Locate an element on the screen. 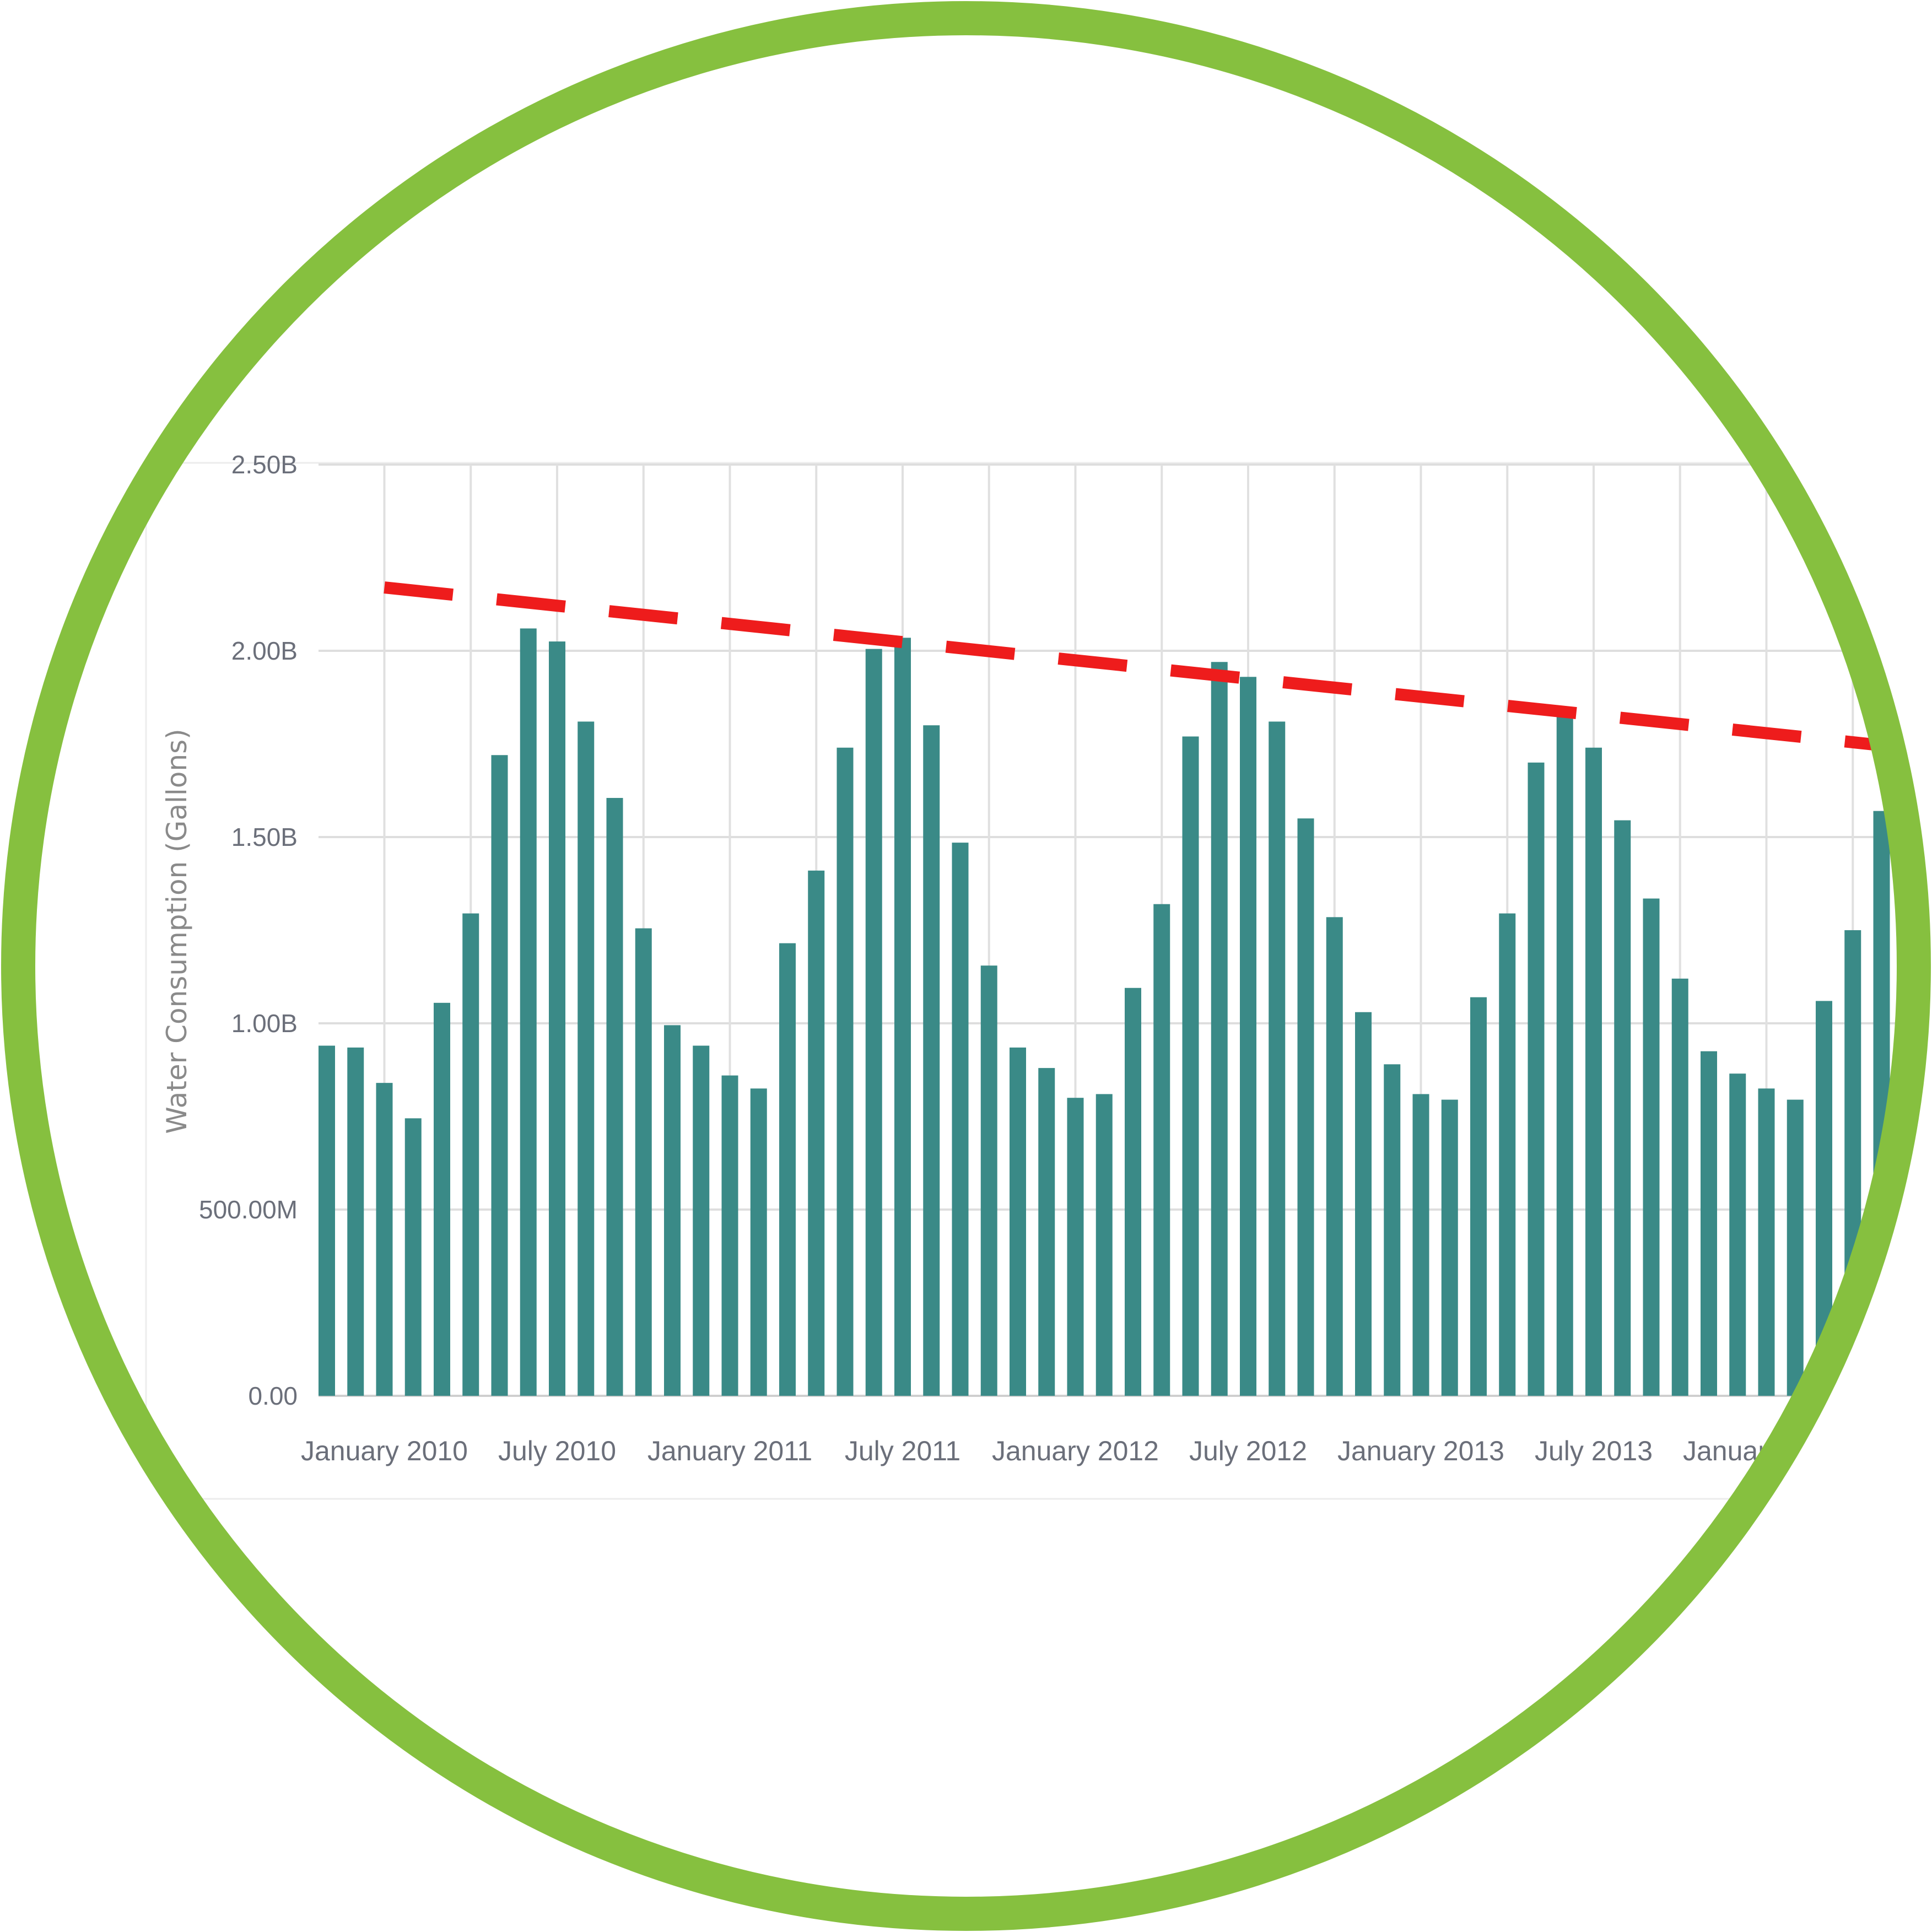 Image resolution: width=1932 pixels, height=1932 pixels. trendline is located at coordinates (1149, 669).